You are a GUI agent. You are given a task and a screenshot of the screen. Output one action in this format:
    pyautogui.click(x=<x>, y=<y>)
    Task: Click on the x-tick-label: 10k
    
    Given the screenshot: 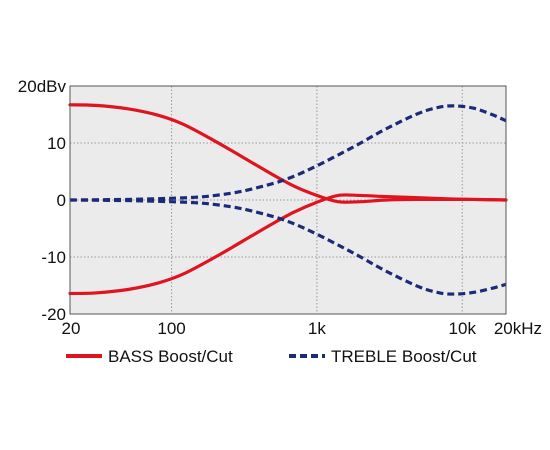 What is the action you would take?
    pyautogui.click(x=463, y=328)
    